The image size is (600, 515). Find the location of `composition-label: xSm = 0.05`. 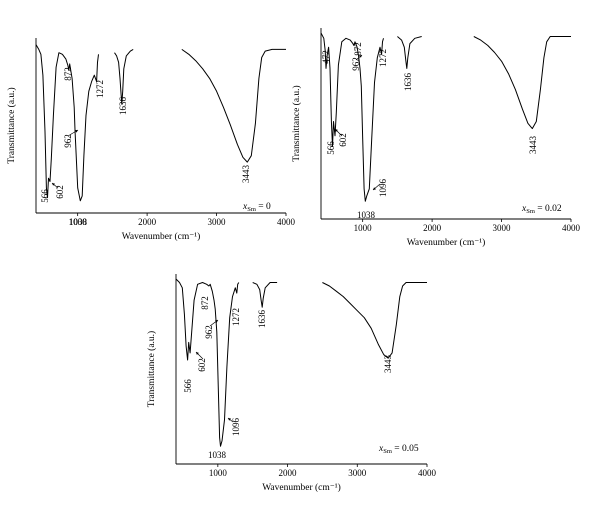

composition-label: xSm = 0.05 is located at coordinates (398, 449).